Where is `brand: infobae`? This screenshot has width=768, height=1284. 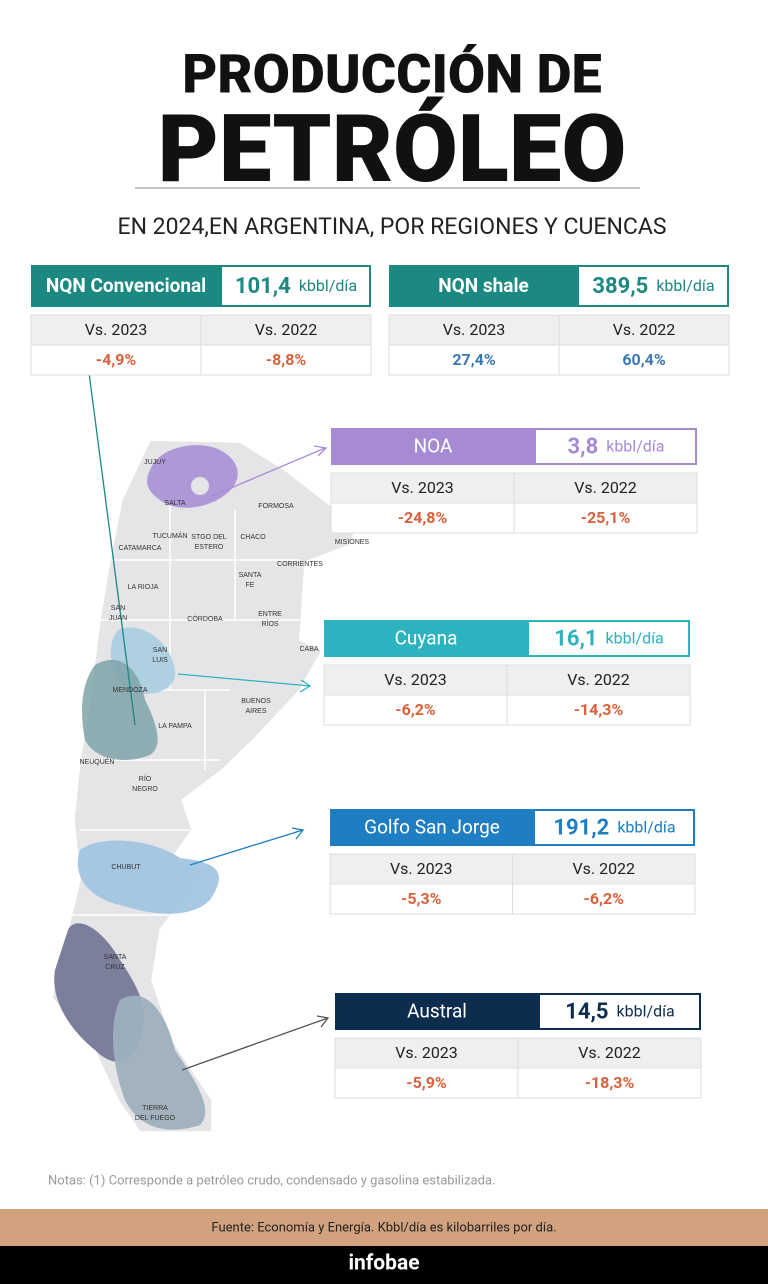 brand: infobae is located at coordinates (383, 1264).